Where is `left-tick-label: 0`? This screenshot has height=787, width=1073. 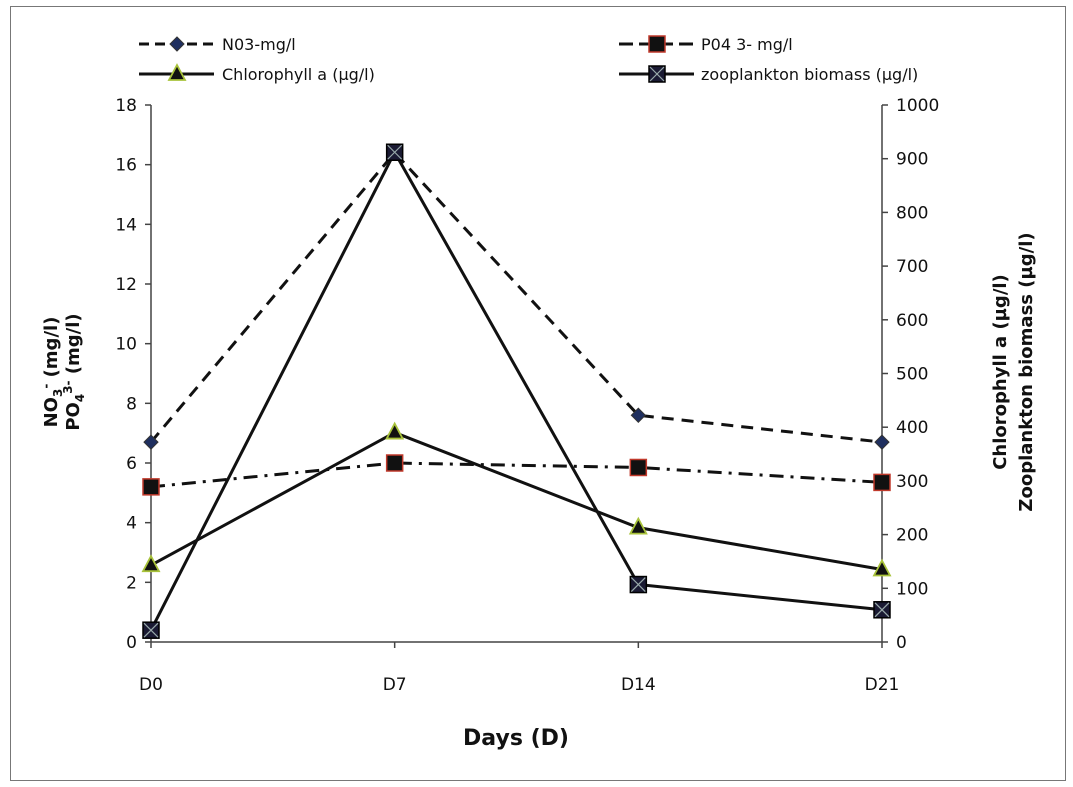 left-tick-label: 0 is located at coordinates (131, 643).